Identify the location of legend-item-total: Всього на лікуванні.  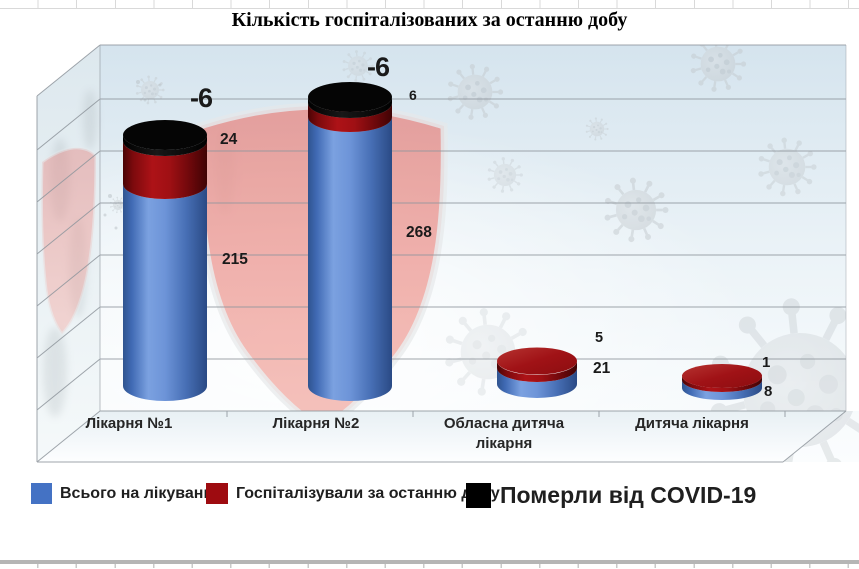
(124, 493).